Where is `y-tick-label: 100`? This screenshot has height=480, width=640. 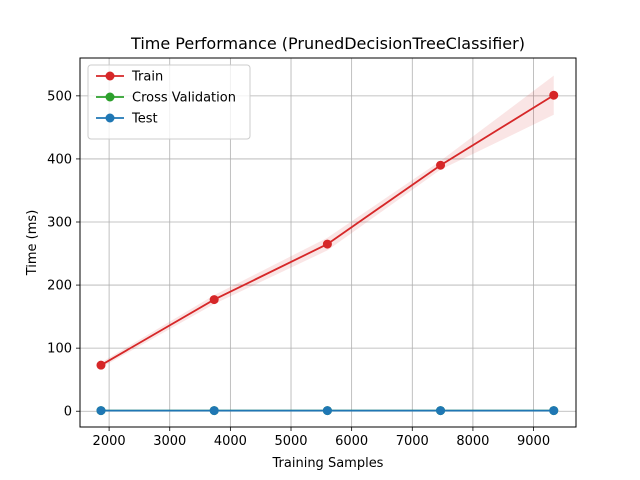
y-tick-label: 100 is located at coordinates (59, 349).